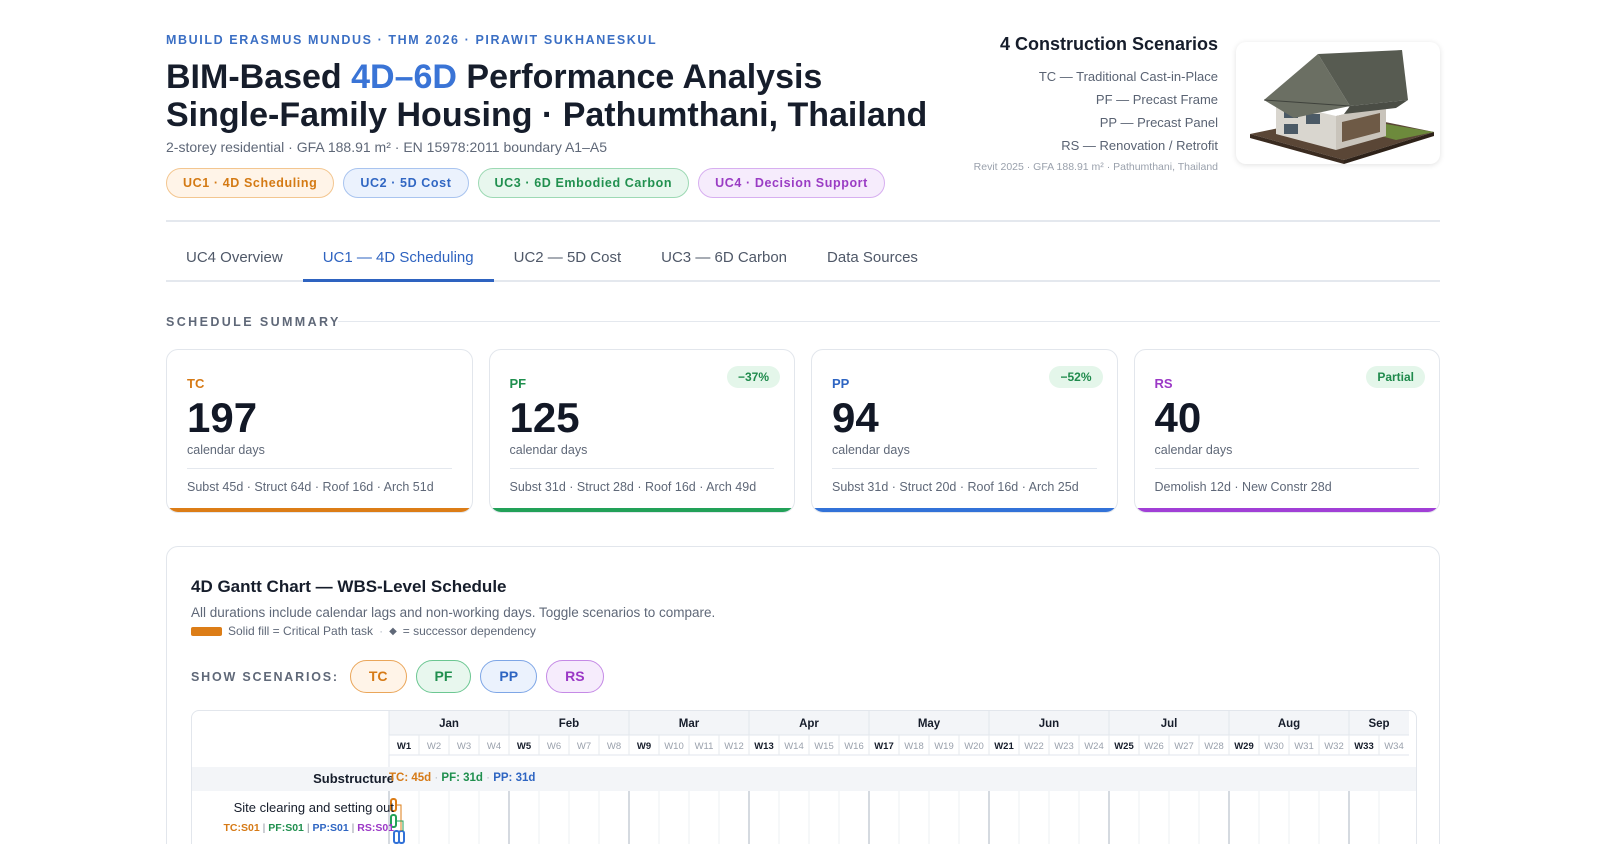  I want to click on card-reduction-badge: −52%, so click(1076, 377).